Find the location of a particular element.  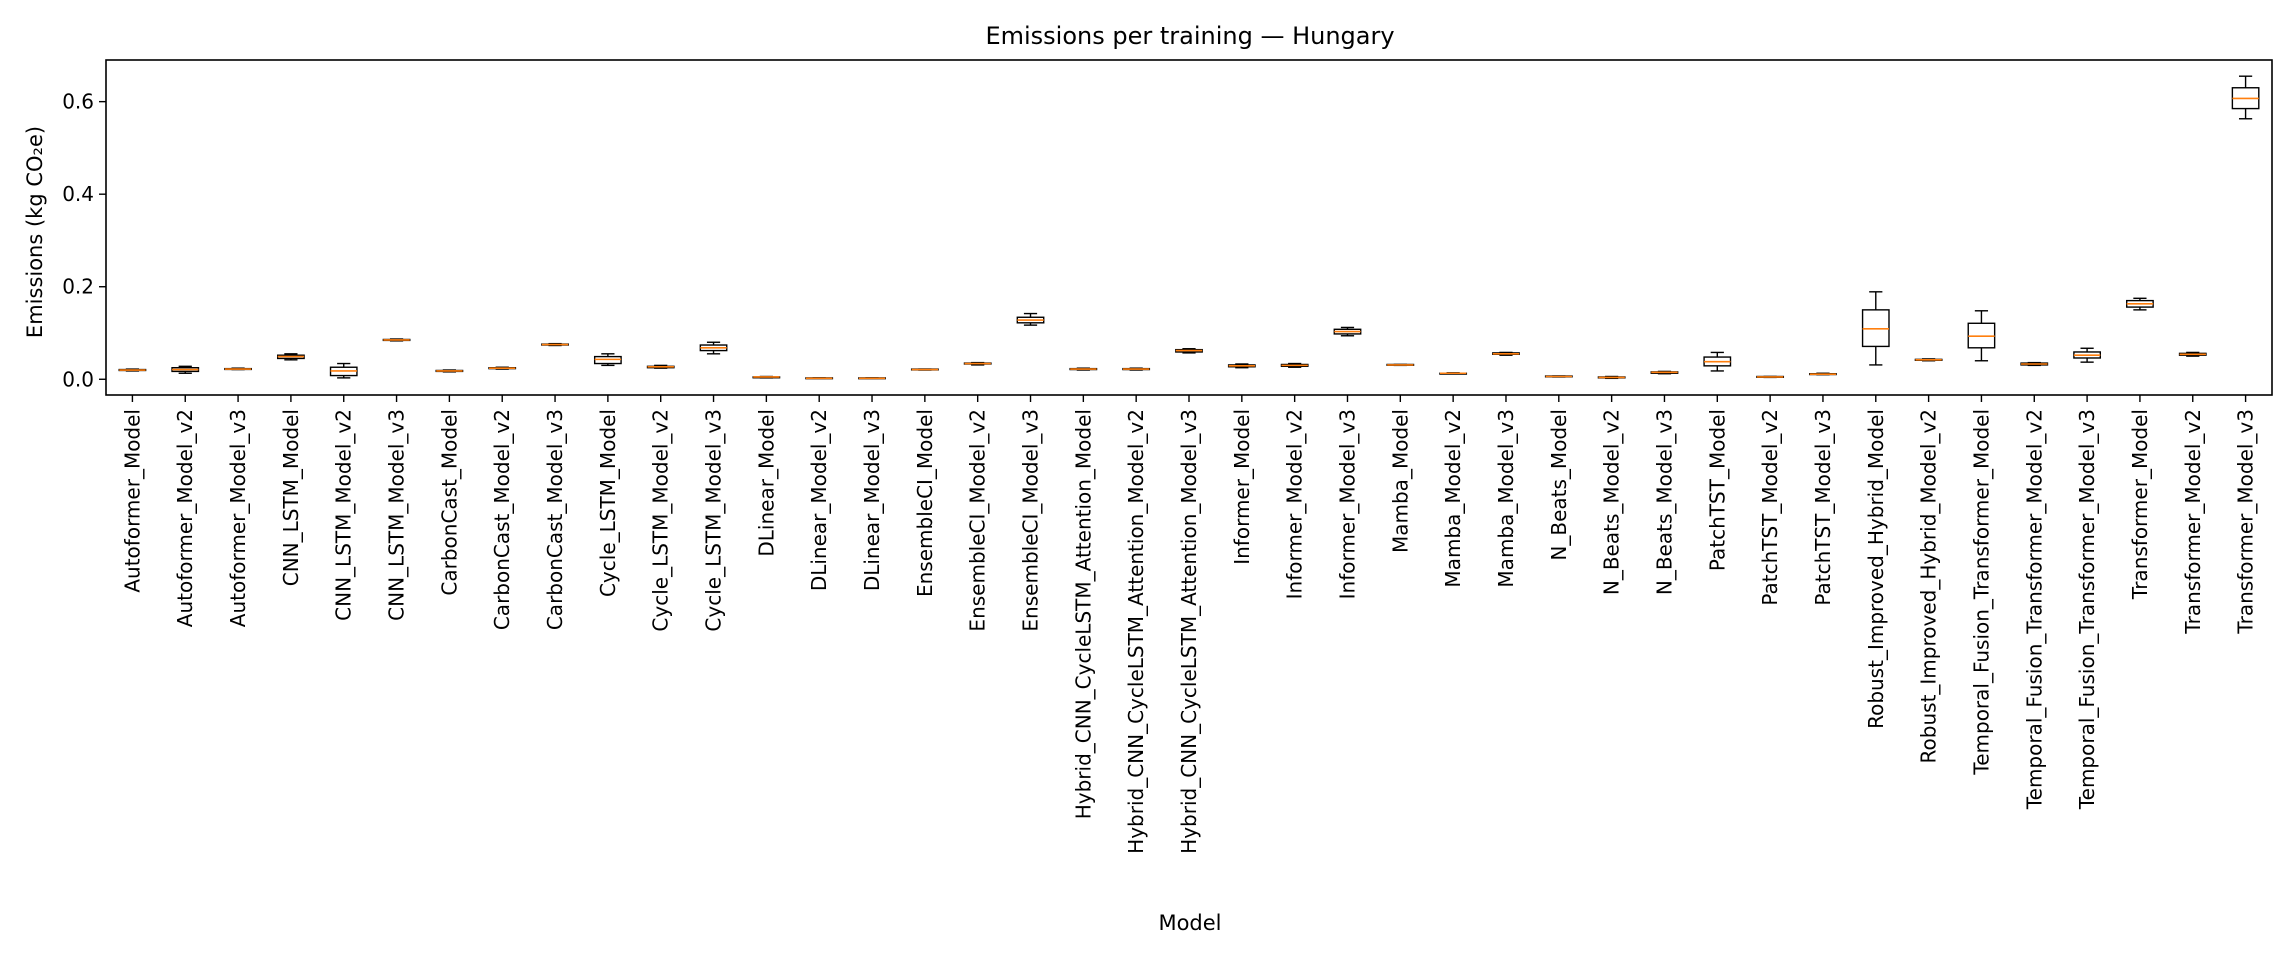

x-tick-label: Autoformer_Model_v3 is located at coordinates (238, 518).